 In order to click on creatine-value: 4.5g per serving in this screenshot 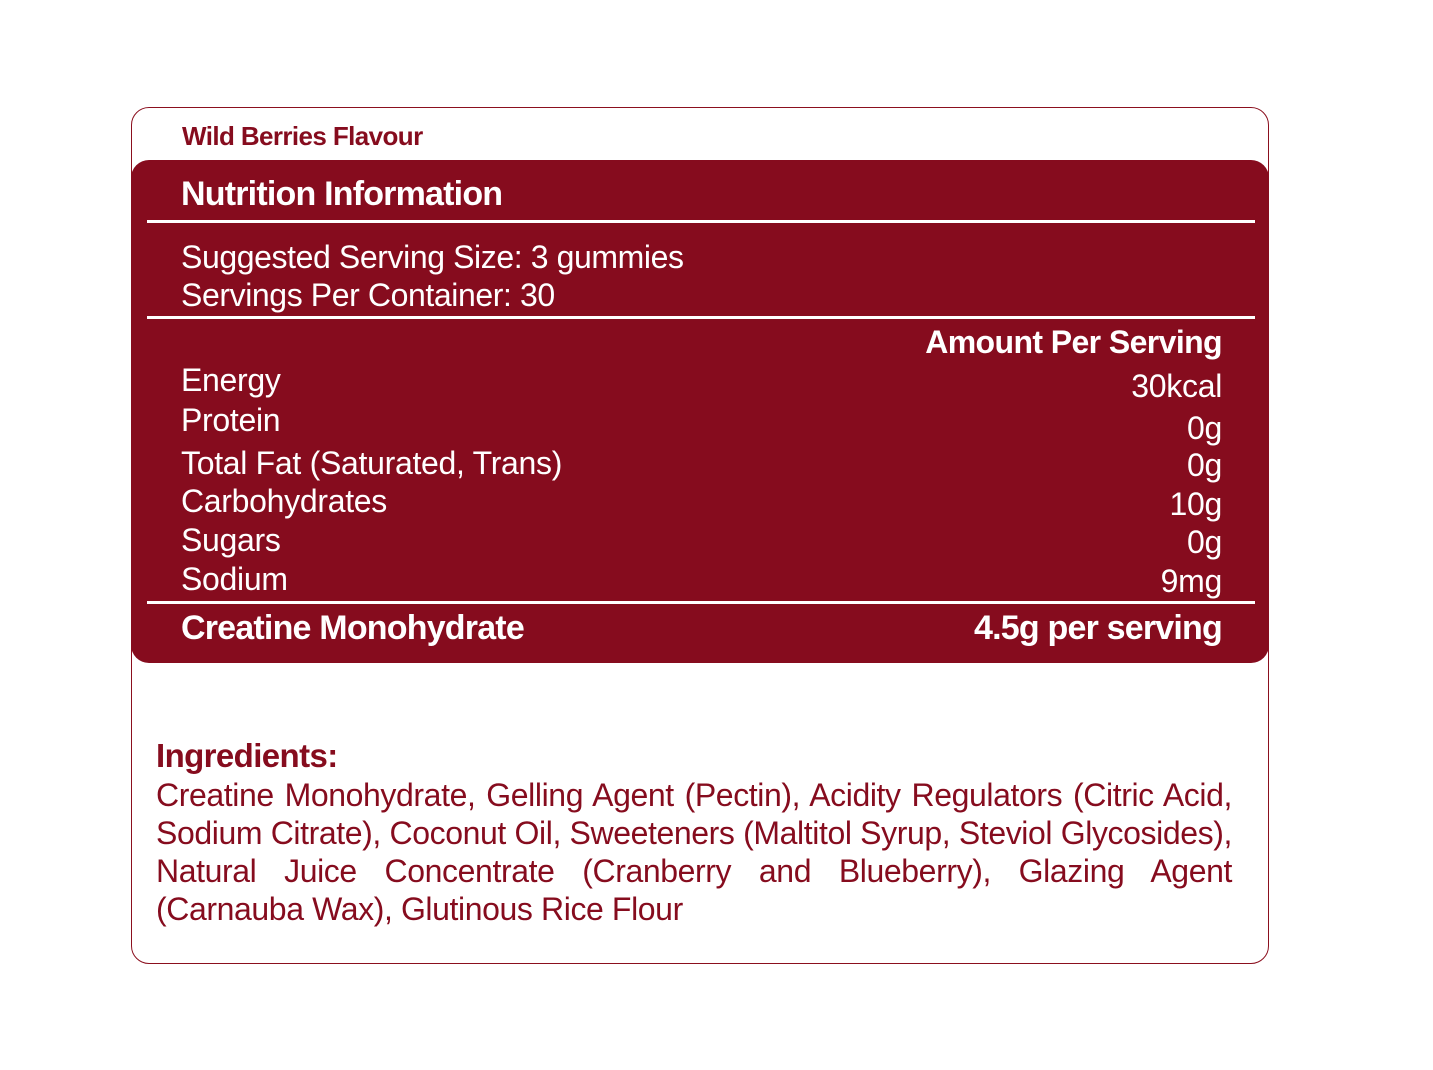, I will do `click(1098, 628)`.